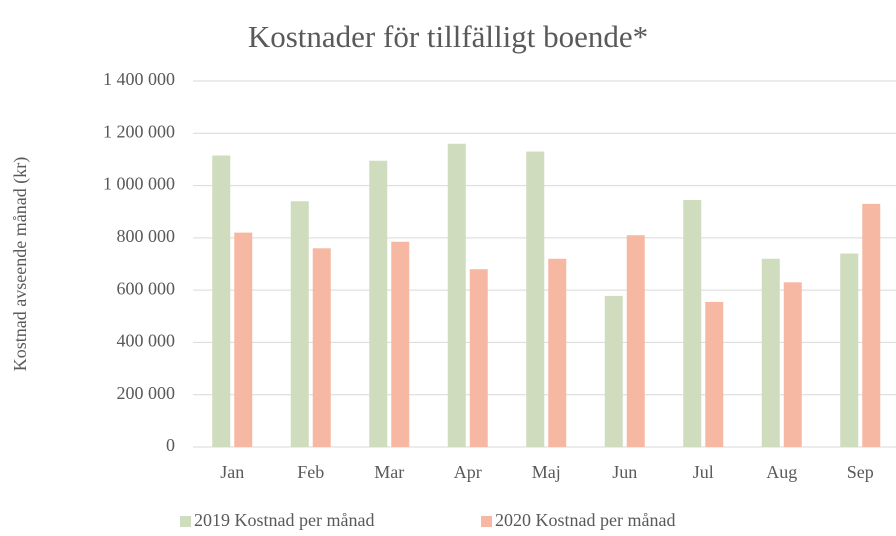 The width and height of the screenshot is (896, 536). What do you see at coordinates (284, 520) in the screenshot?
I see `legend-label: 2019 Kostnad per månad` at bounding box center [284, 520].